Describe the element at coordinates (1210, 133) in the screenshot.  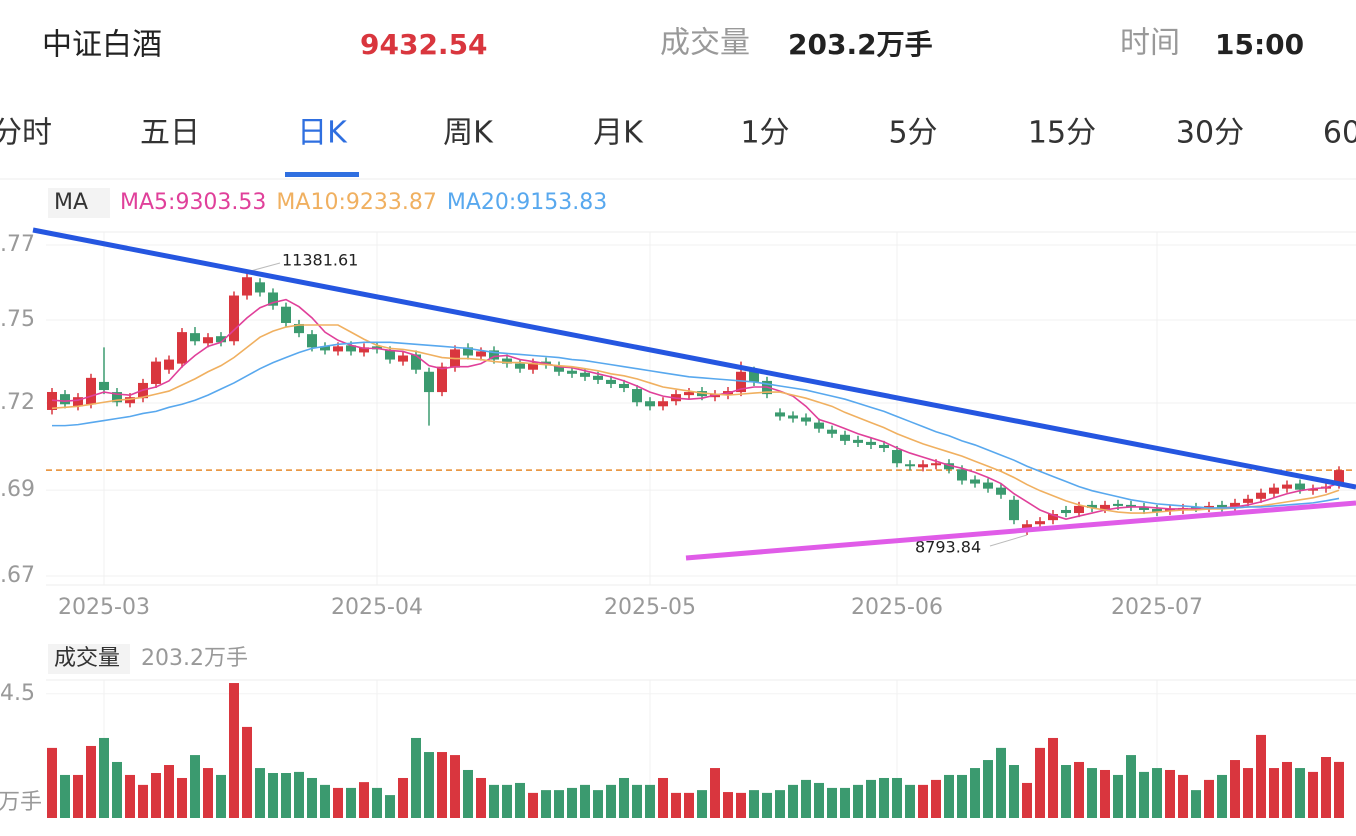
I see `tab: 30分` at that location.